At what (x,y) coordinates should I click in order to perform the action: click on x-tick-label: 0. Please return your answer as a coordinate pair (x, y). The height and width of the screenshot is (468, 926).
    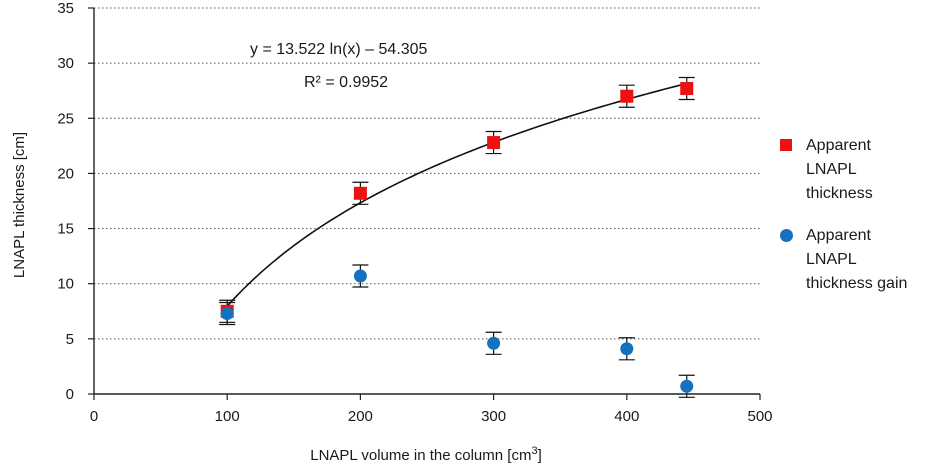
    Looking at the image, I should click on (94, 416).